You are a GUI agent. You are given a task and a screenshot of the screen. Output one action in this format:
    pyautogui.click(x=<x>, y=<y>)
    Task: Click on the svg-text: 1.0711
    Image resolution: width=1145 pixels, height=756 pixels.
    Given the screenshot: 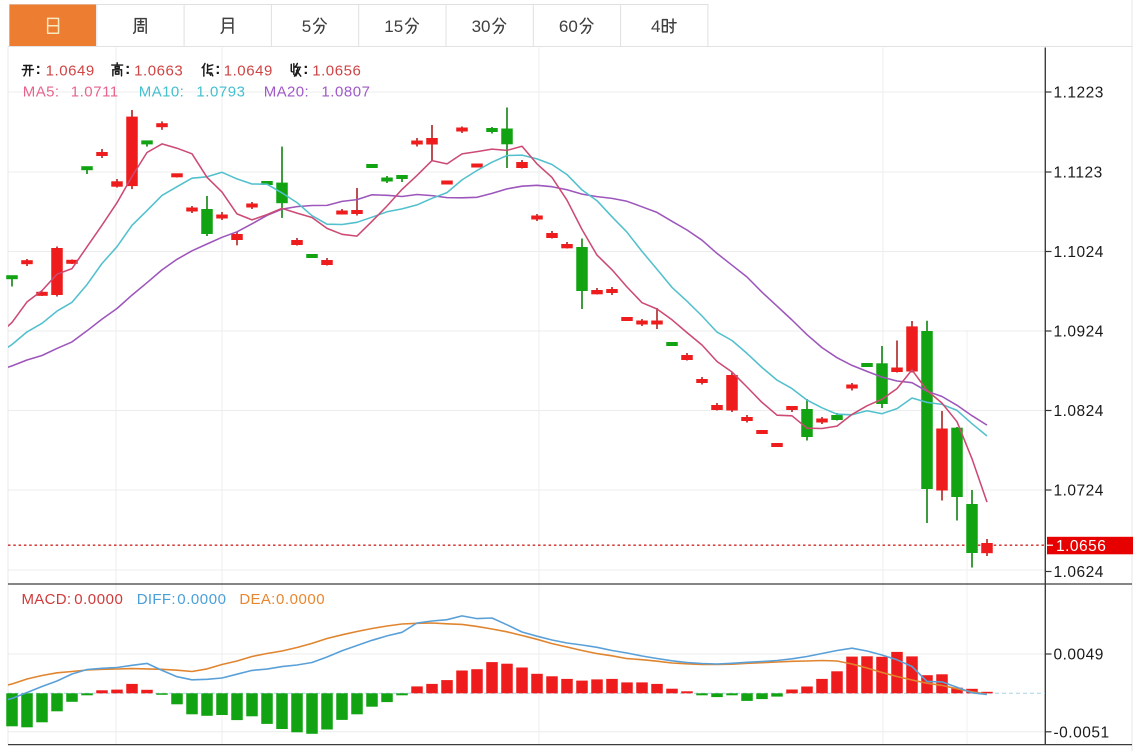 What is the action you would take?
    pyautogui.click(x=95, y=92)
    